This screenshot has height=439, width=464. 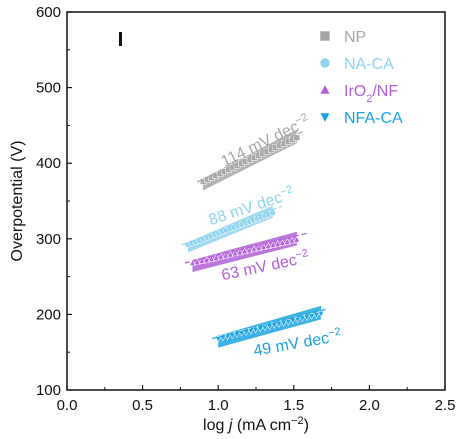 I want to click on x-tick-label: 2.5, so click(x=445, y=405).